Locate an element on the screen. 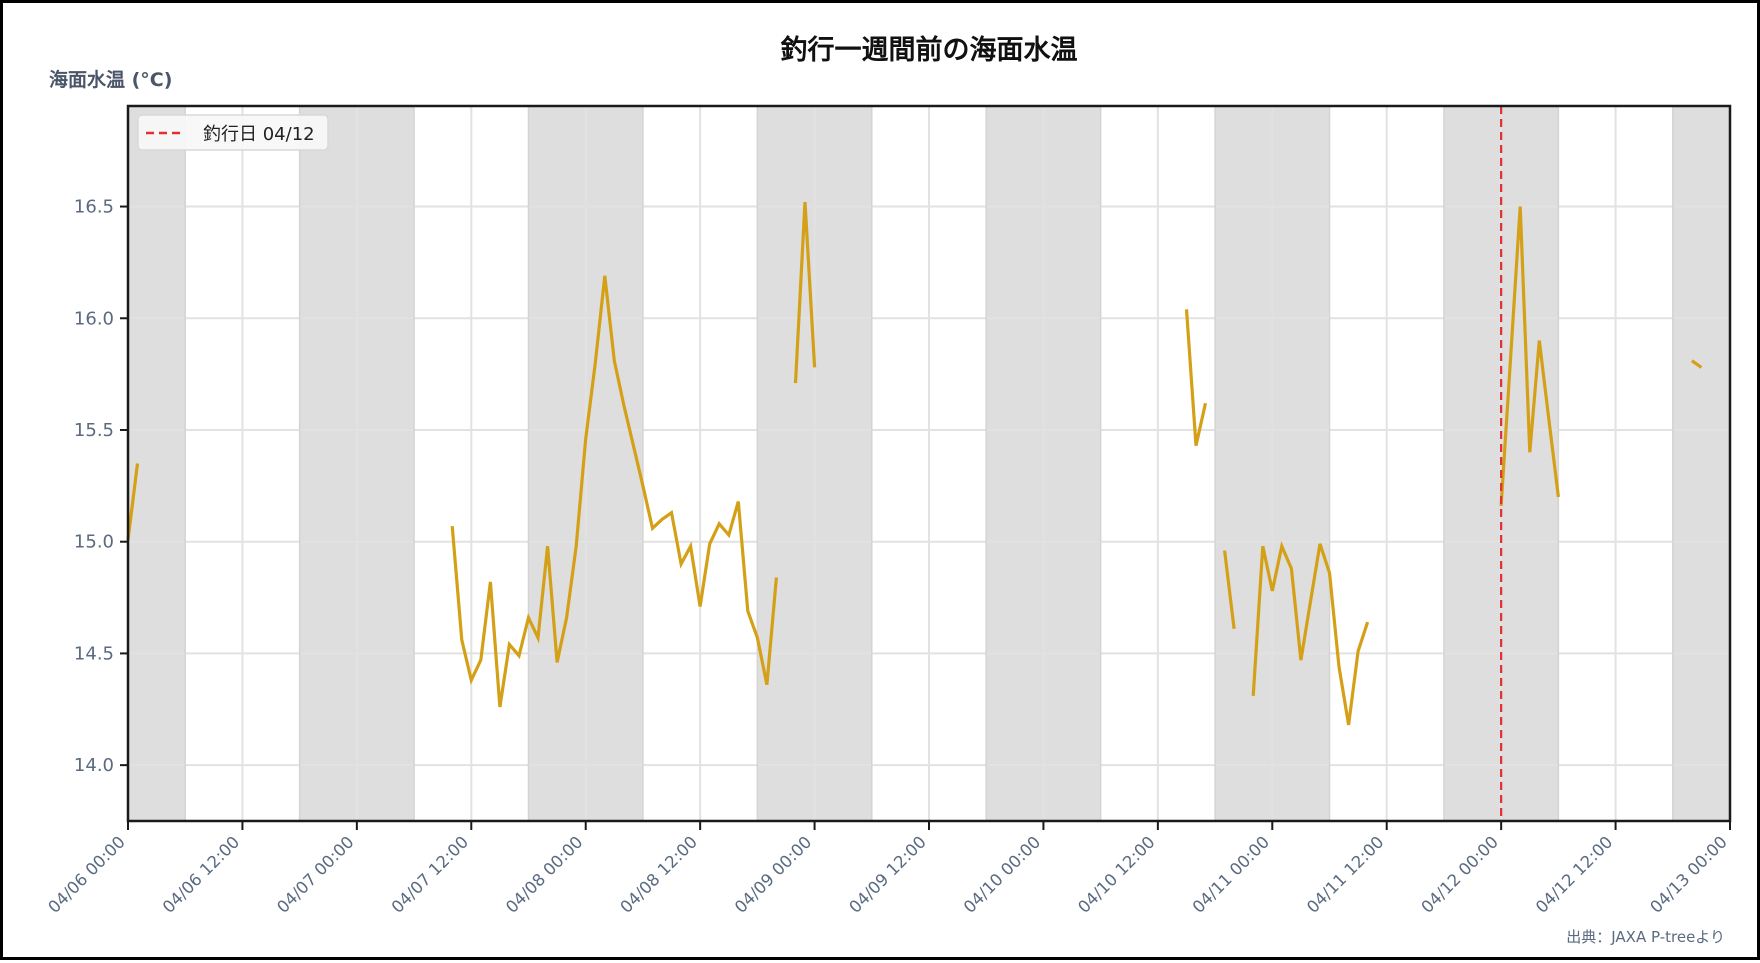  y-tick-label: 16.0 is located at coordinates (94, 318).